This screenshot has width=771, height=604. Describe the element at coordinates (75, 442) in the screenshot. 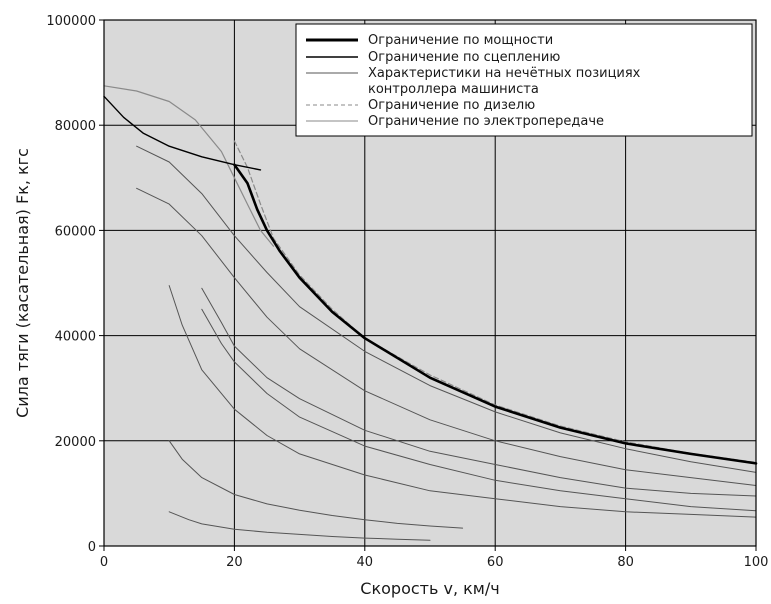

I see `y-tick-label: 20000` at that location.